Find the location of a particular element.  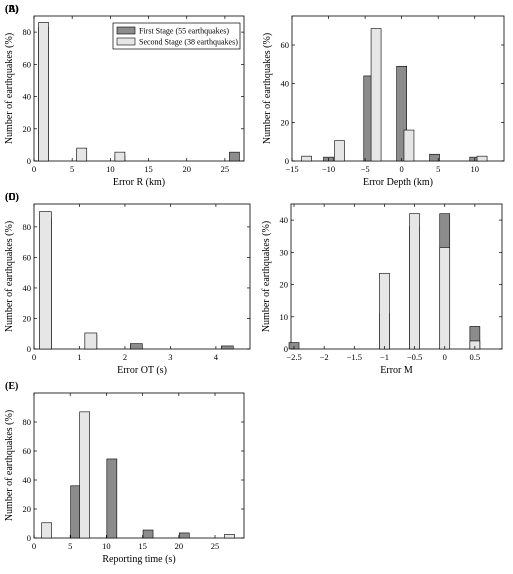

x-tick-label: −2 is located at coordinates (324, 357).